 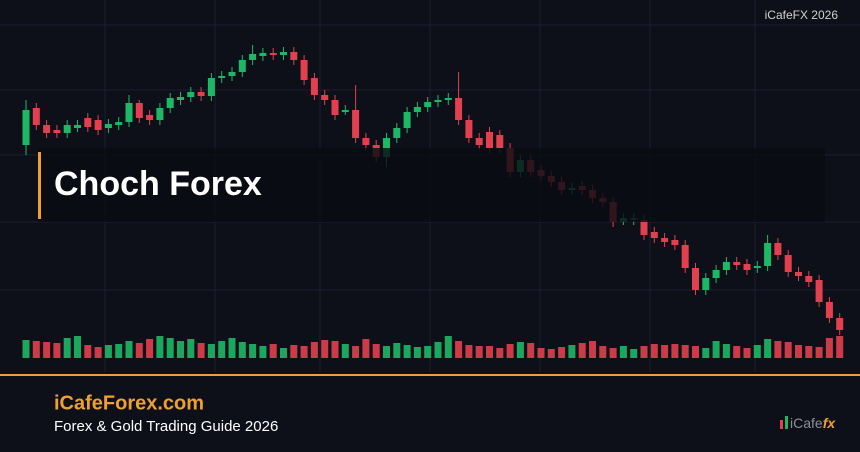 I want to click on logo: iCafefx, so click(x=808, y=423).